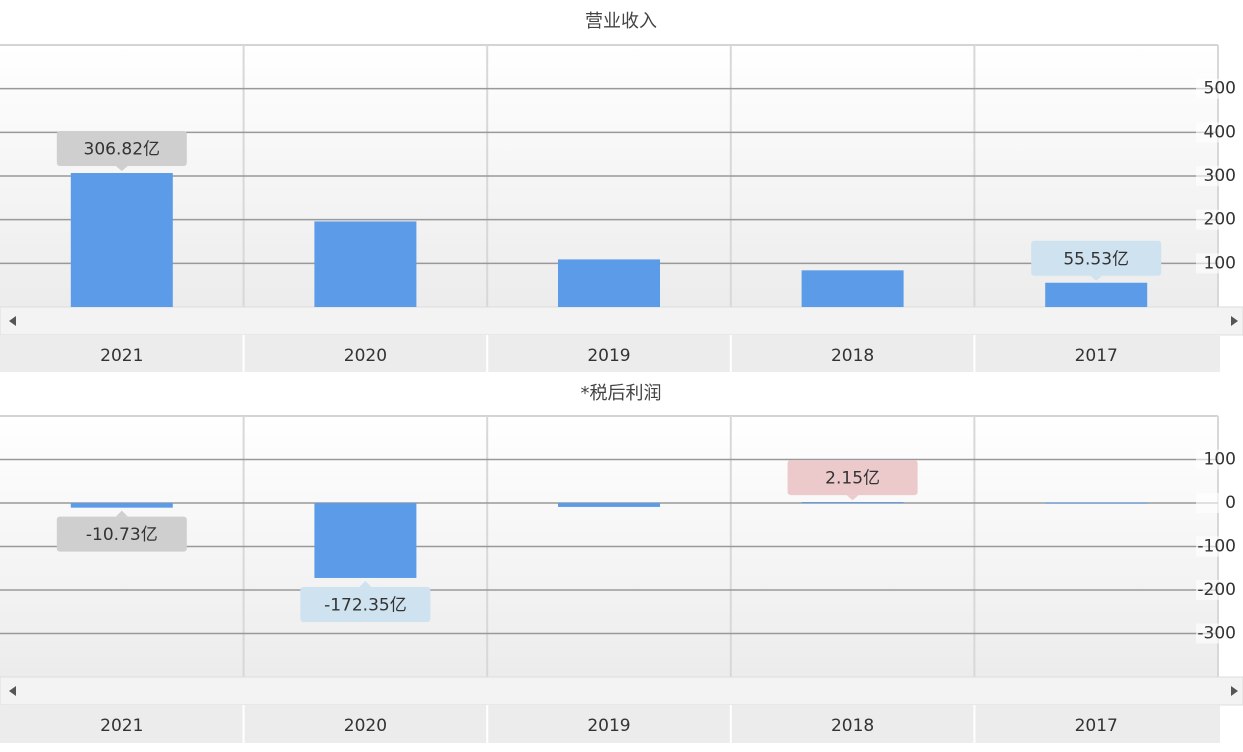 Image resolution: width=1243 pixels, height=752 pixels. I want to click on y-tick-label: -200, so click(1216, 590).